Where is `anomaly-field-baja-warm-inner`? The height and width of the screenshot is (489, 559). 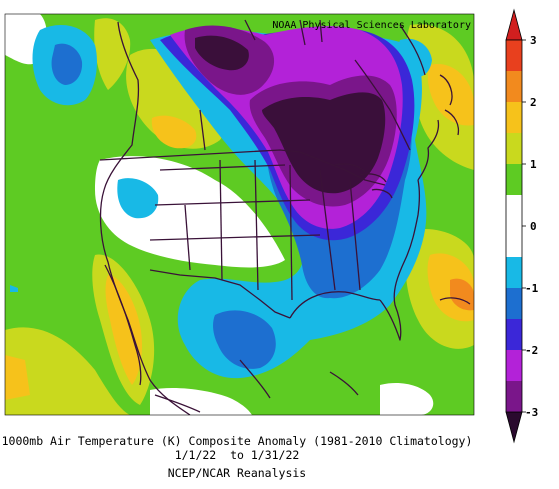
anomaly-field-baja-warm-inner is located at coordinates (124, 330).